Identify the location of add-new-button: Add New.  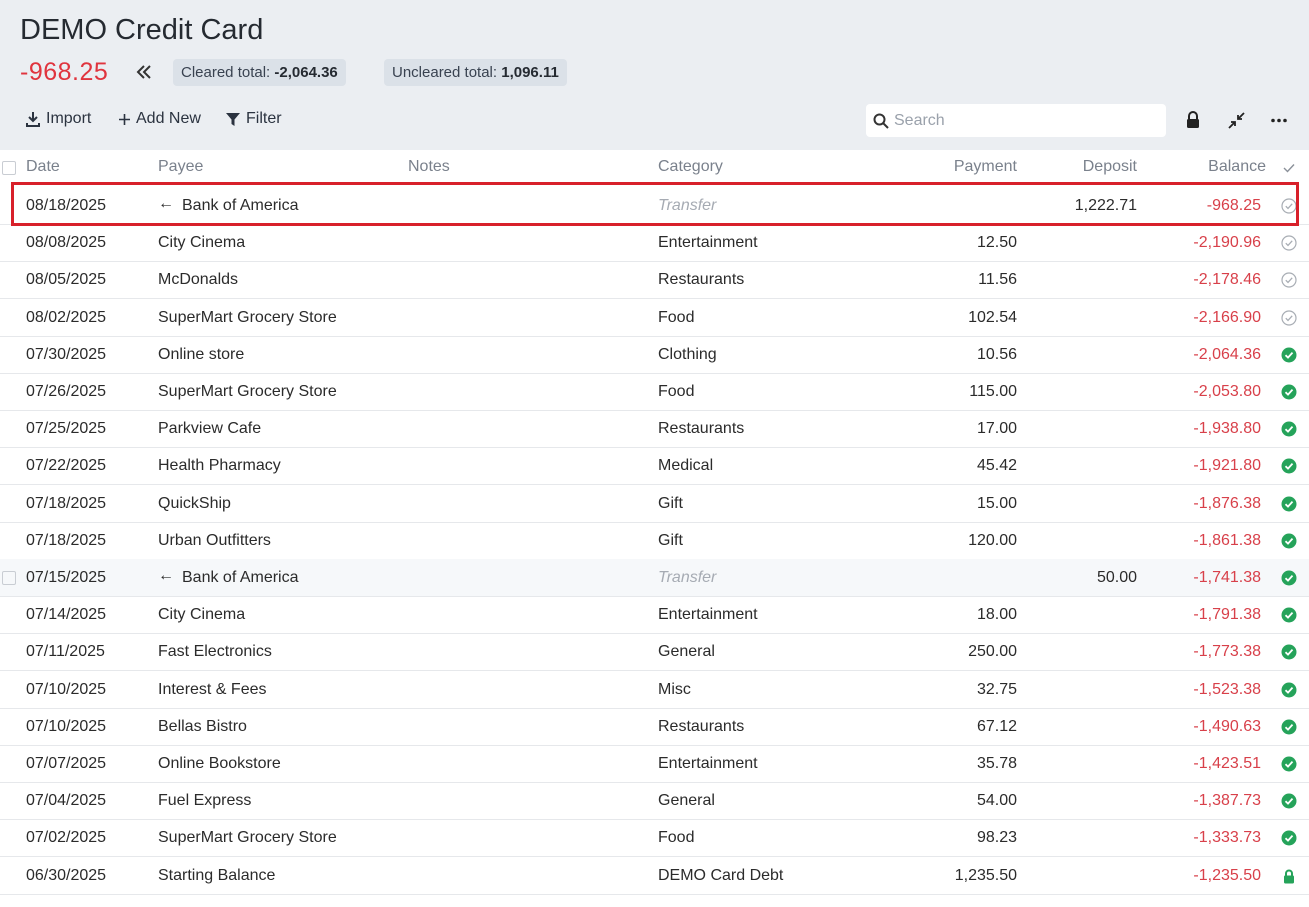
(159, 119).